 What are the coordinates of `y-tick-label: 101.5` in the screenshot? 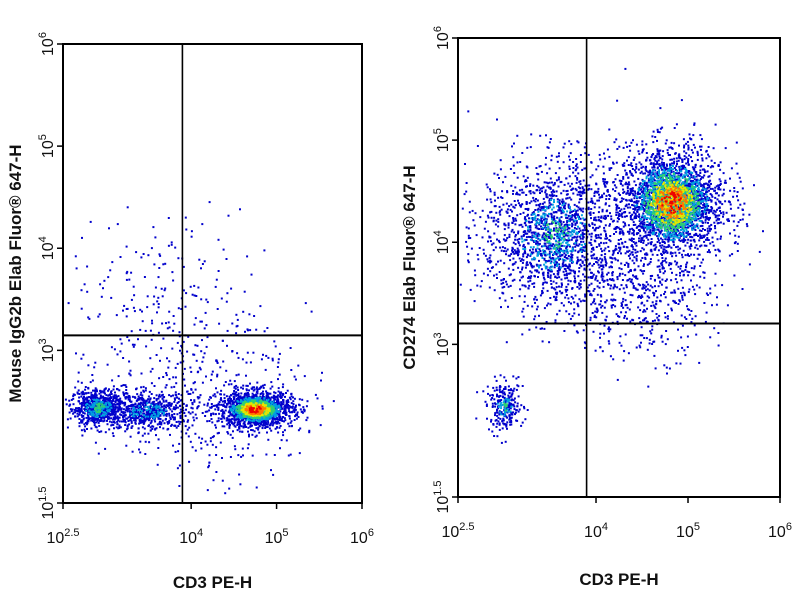 It's located at (47, 502).